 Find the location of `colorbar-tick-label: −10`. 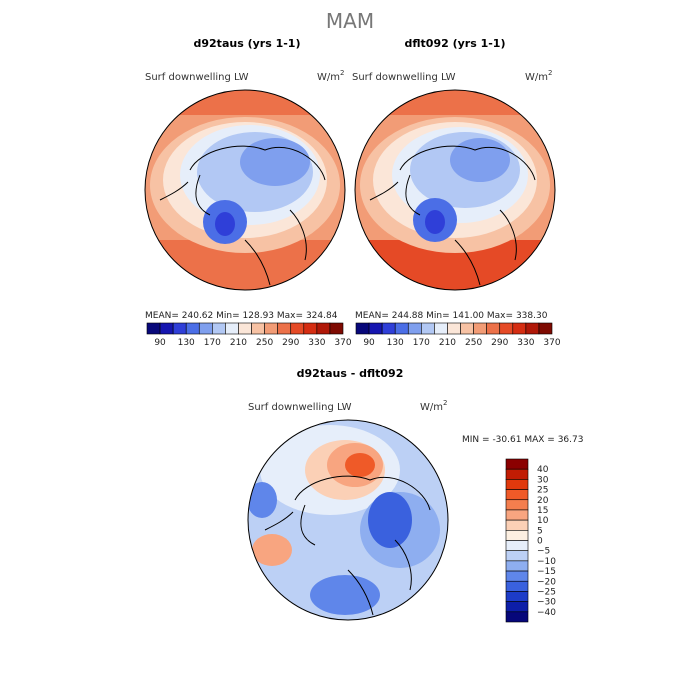

colorbar-tick-label: −10 is located at coordinates (546, 562).